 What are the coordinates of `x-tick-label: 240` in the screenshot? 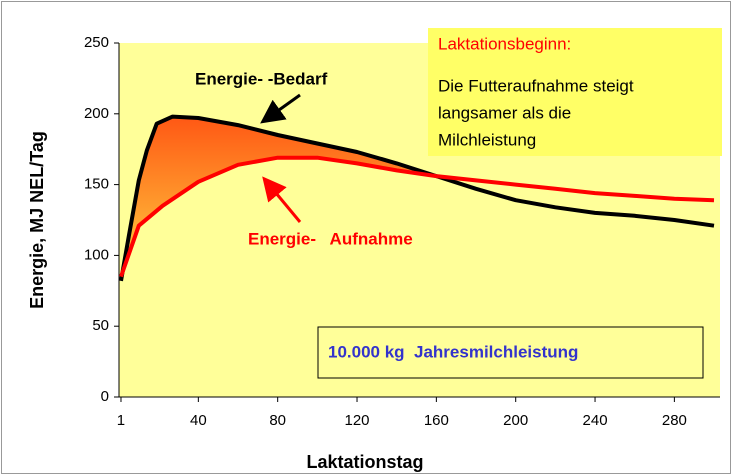 It's located at (595, 420).